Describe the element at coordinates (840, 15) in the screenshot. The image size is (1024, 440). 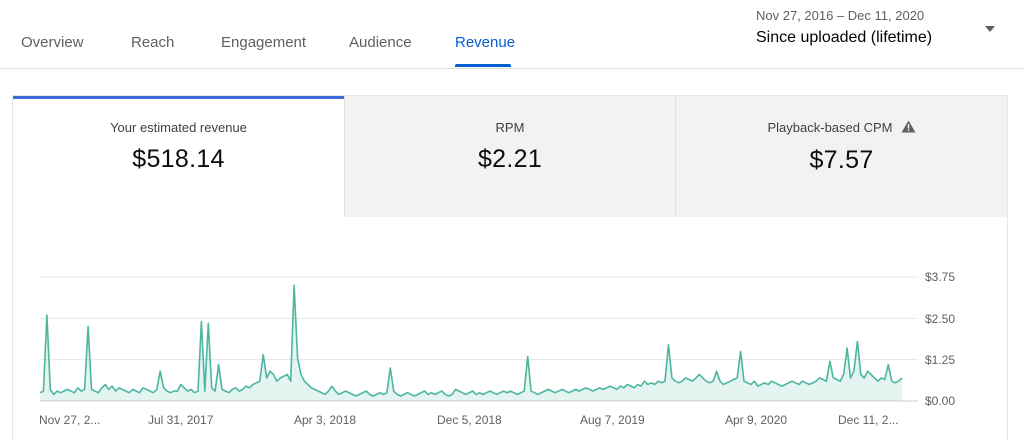
I see `date-range-text: Nov 27, 2016 – Dec 11, 2020` at that location.